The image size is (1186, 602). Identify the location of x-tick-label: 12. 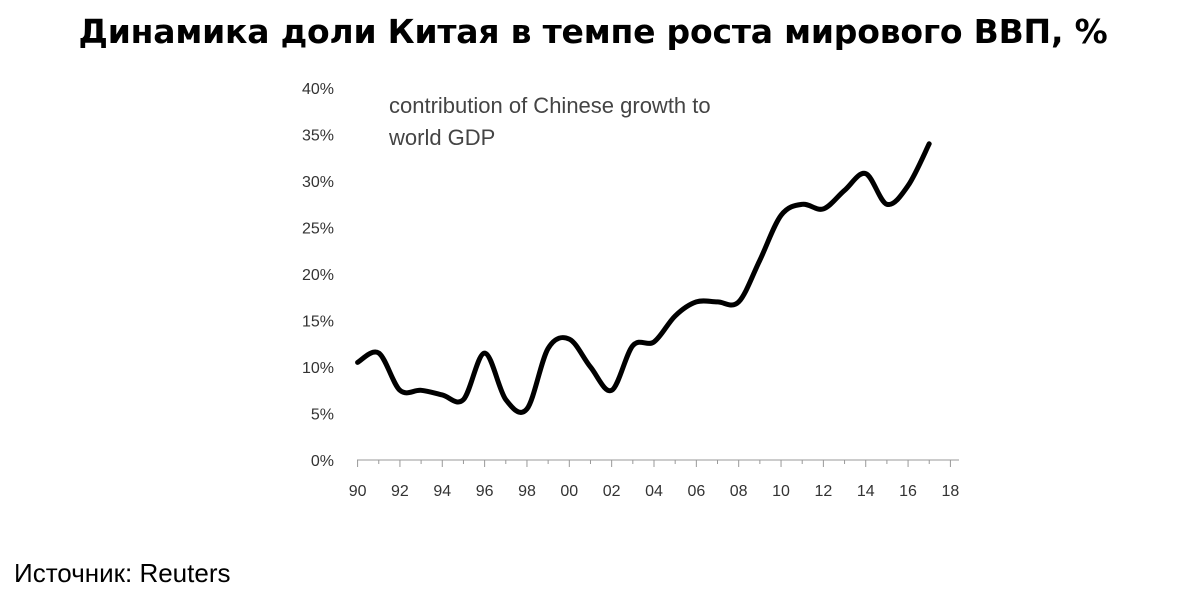
(823, 491).